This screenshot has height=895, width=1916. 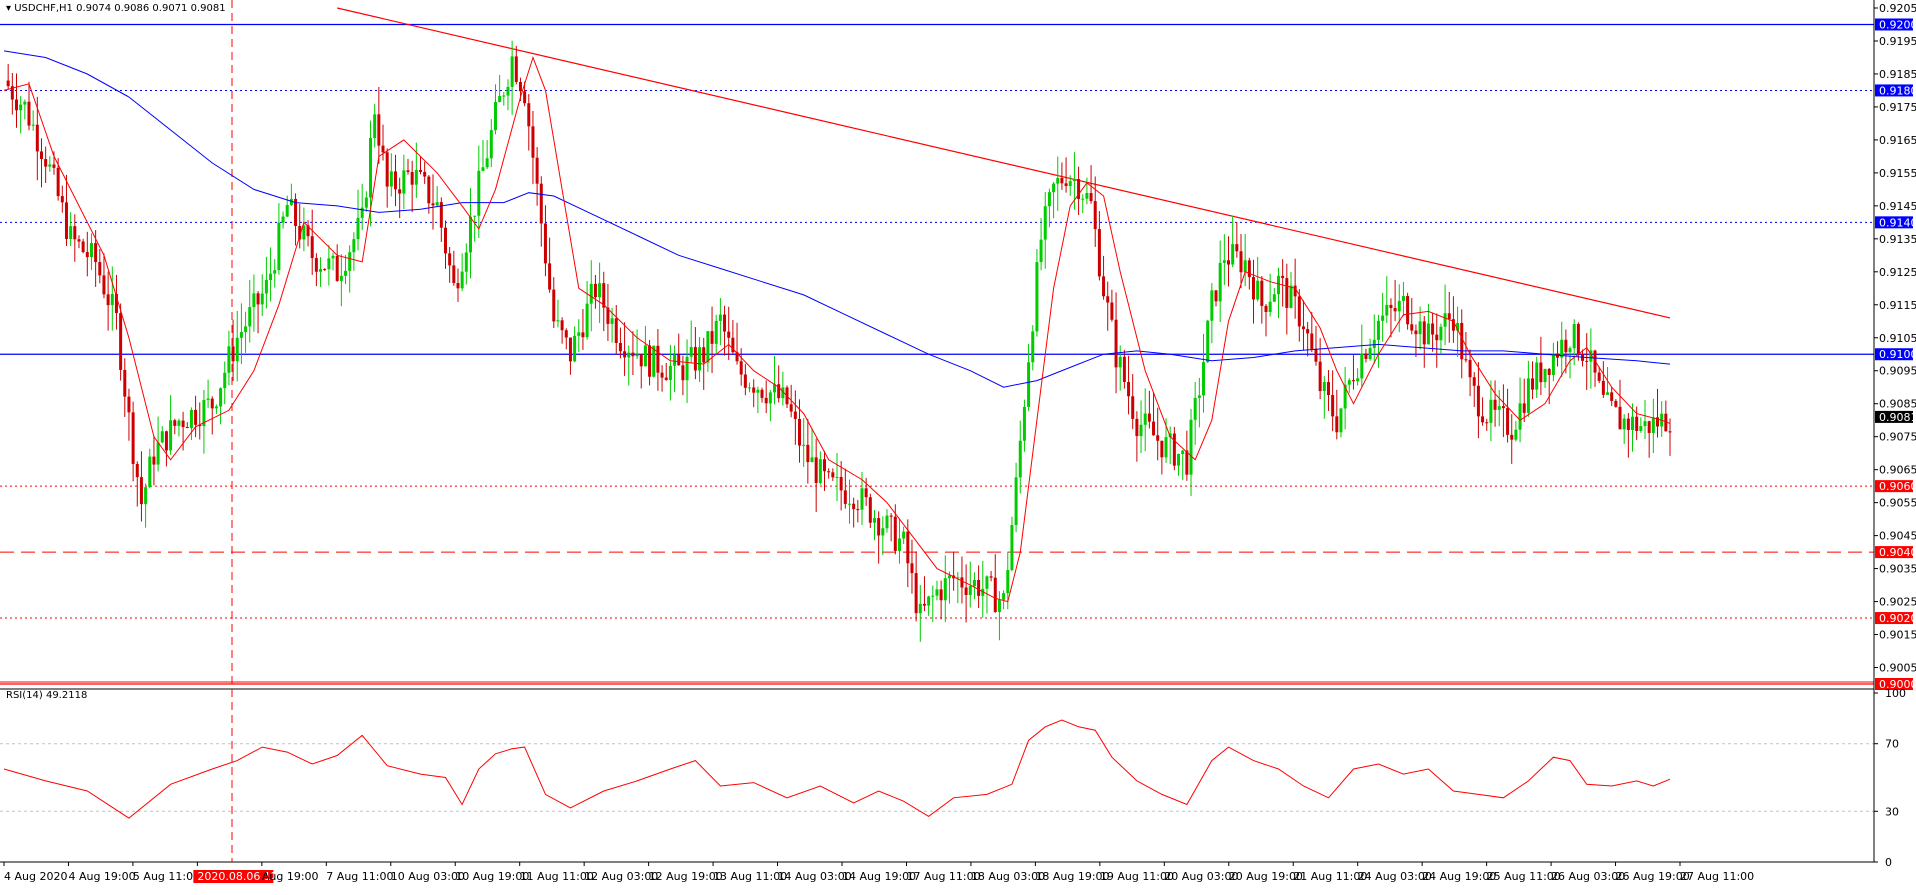 What do you see at coordinates (1897, 602) in the screenshot?
I see `price-tick-label: 0.9025` at bounding box center [1897, 602].